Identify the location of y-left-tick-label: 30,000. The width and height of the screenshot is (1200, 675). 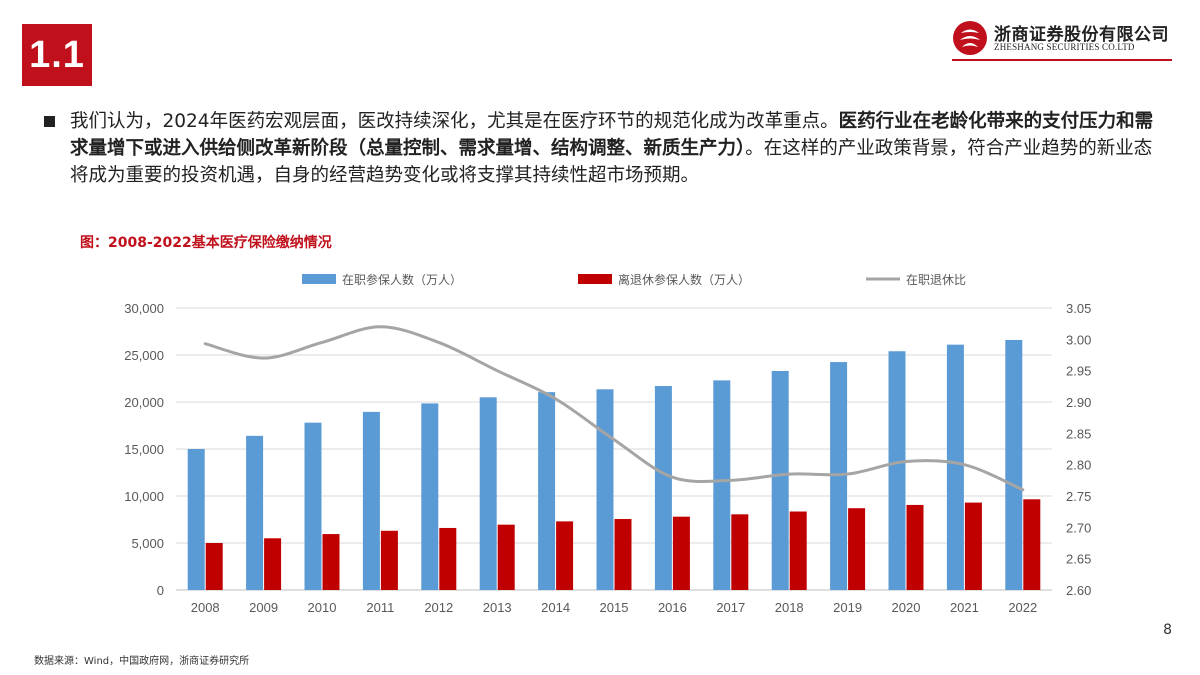
(144, 308).